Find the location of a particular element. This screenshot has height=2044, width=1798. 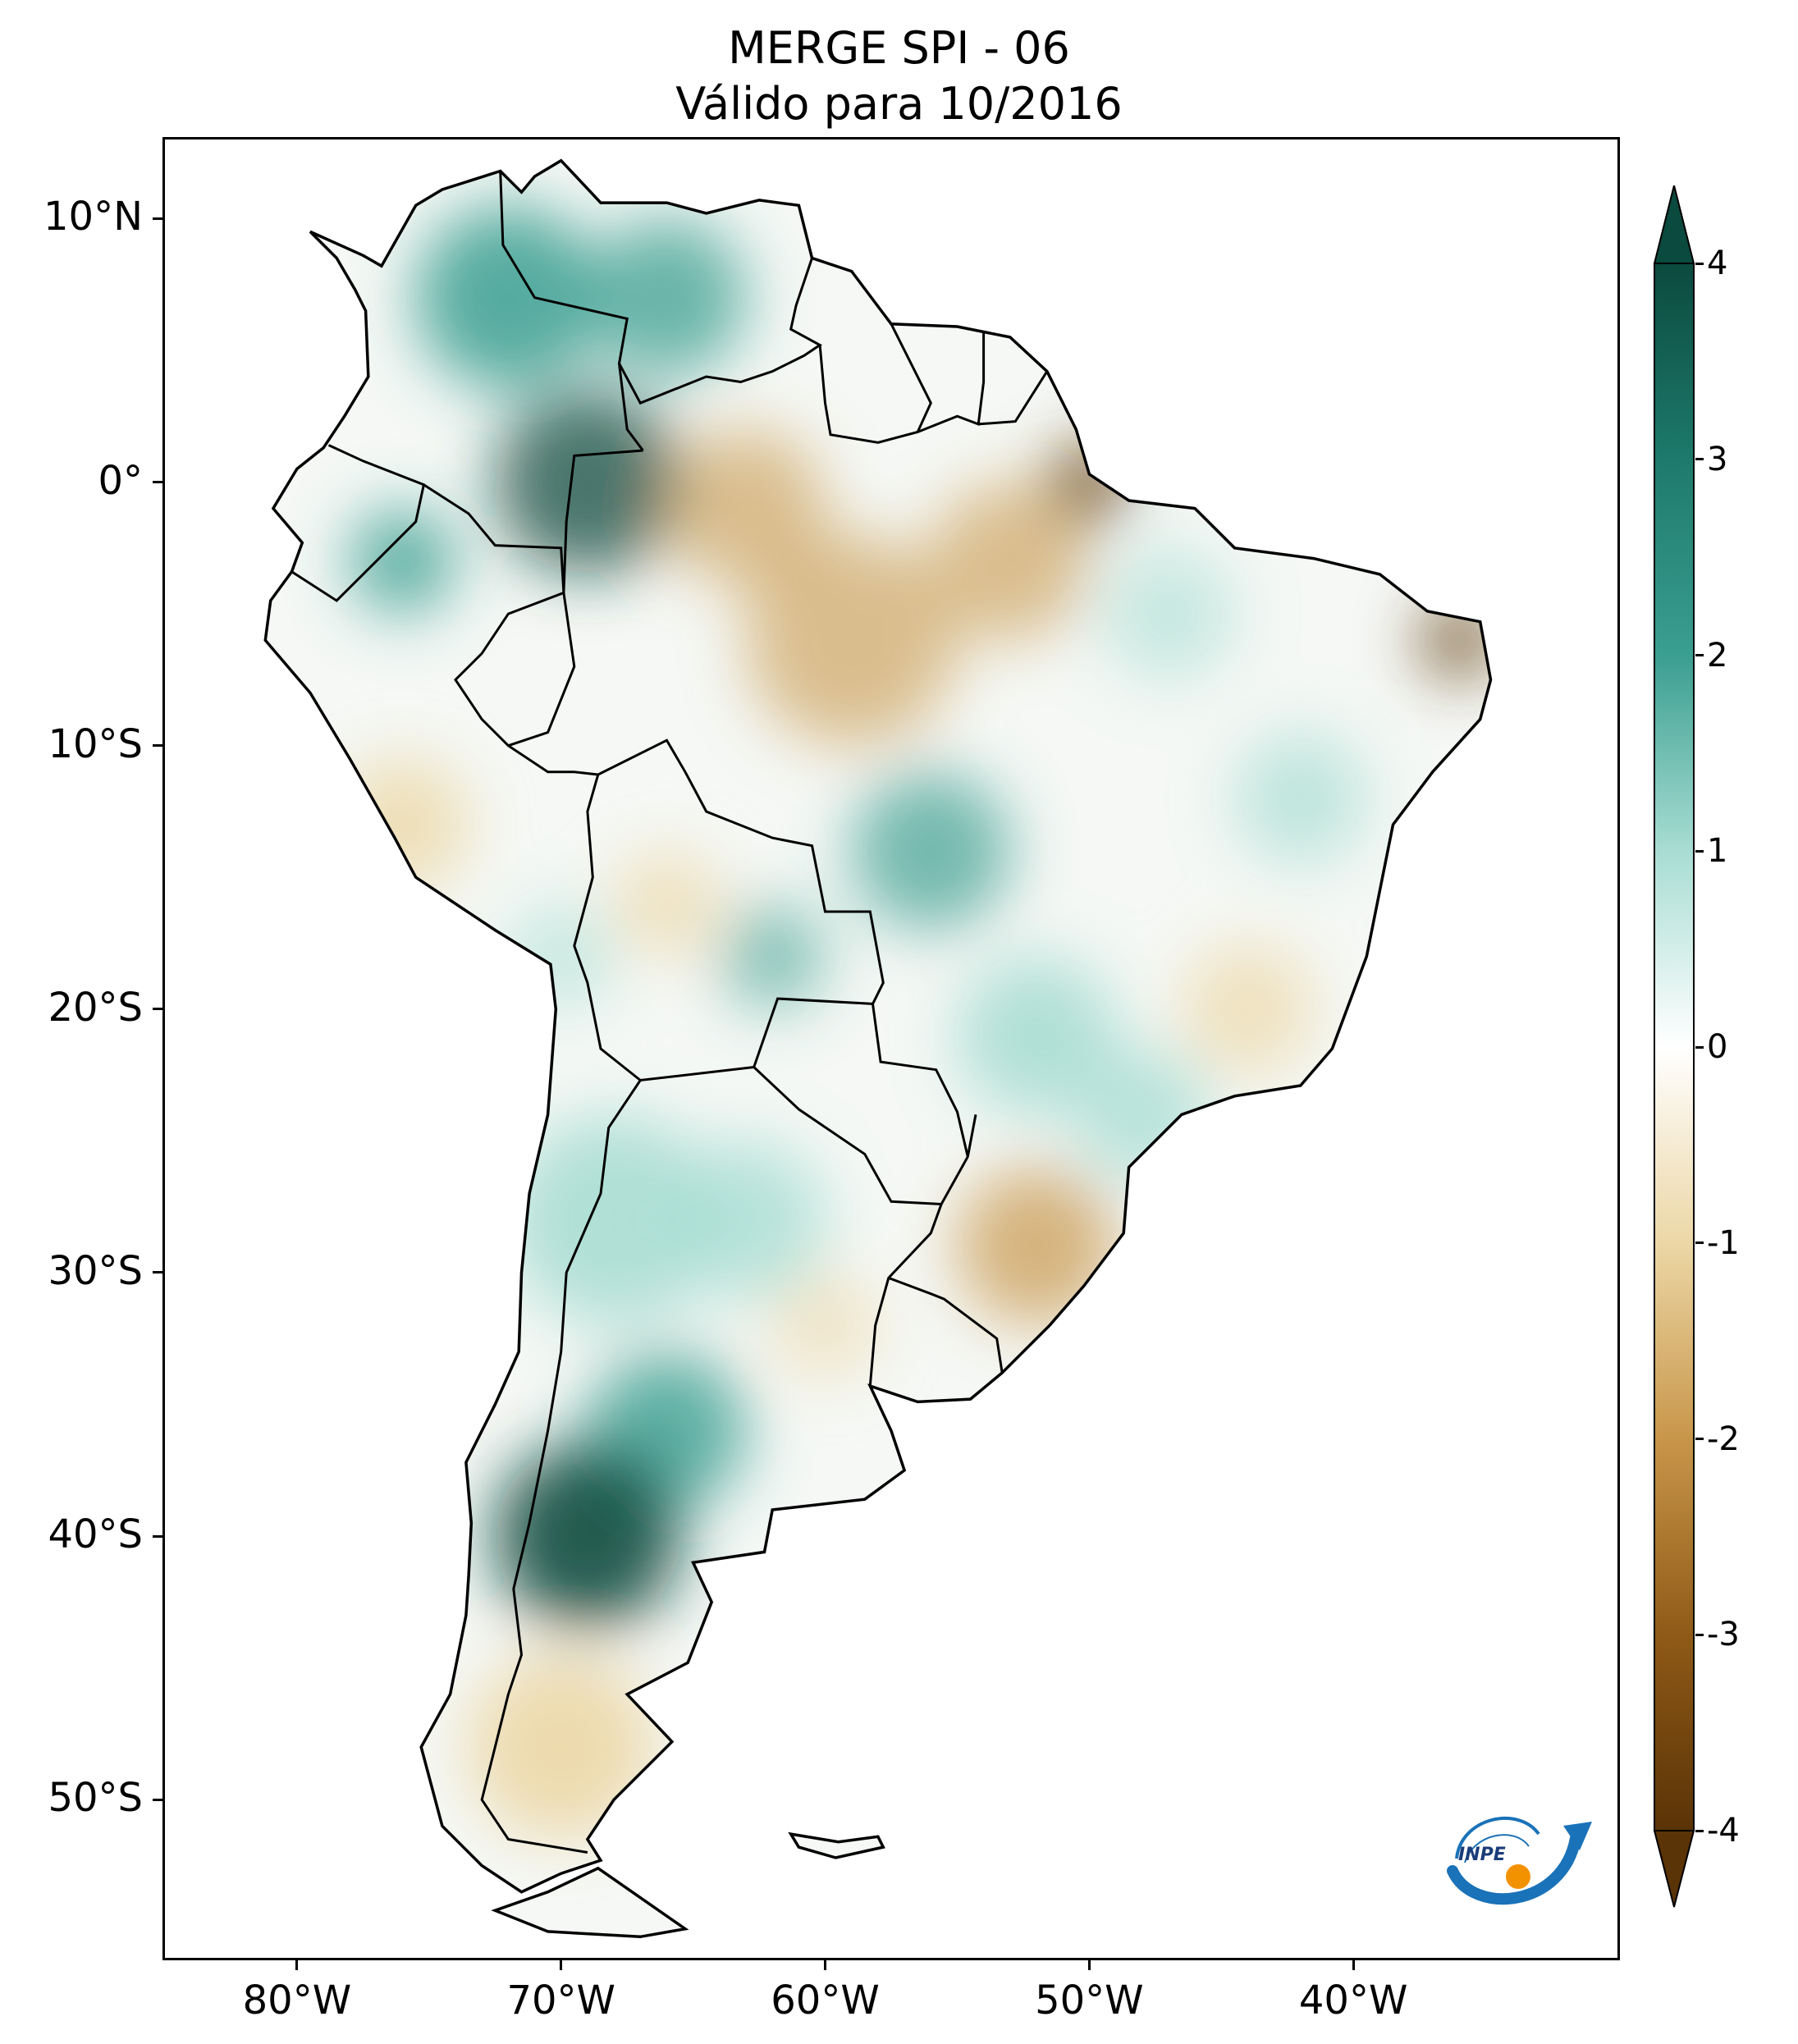

latitude-tick-label: 10°N is located at coordinates (93, 217).